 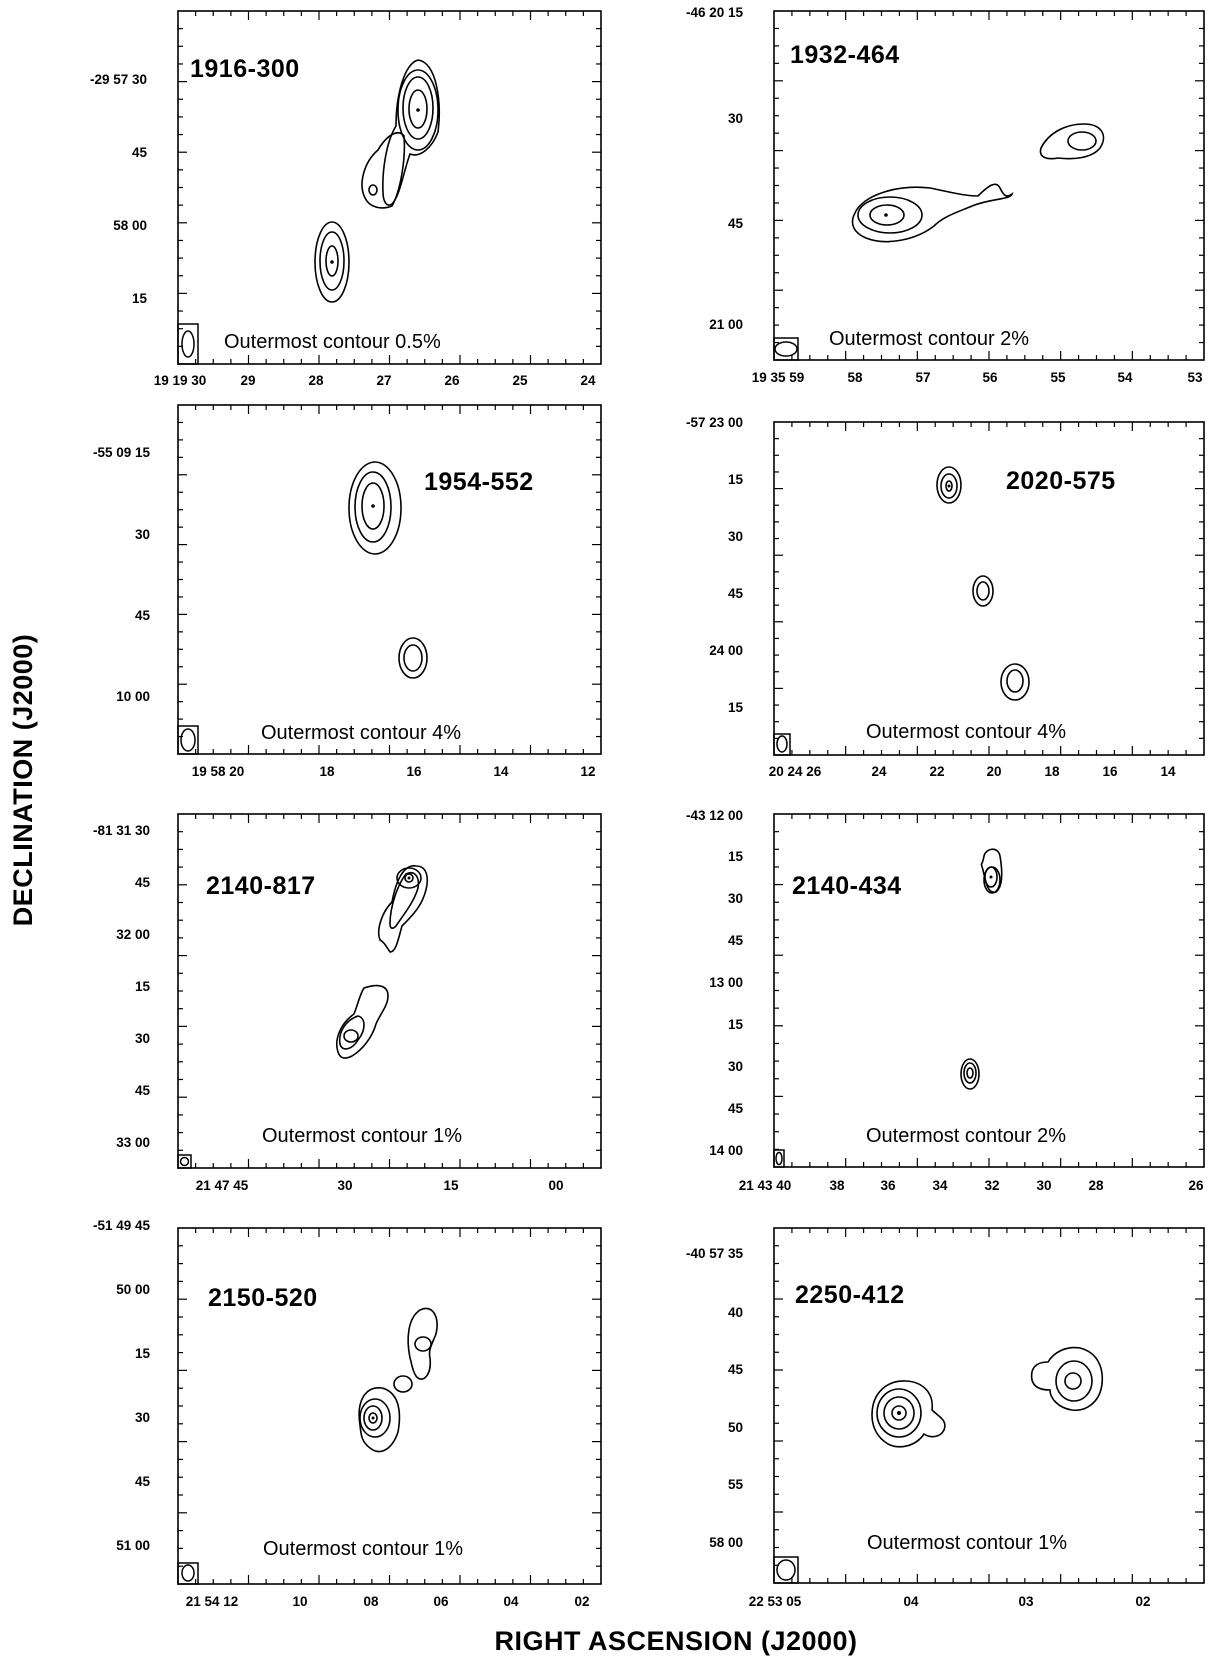 I want to click on x-tick-label: 24, so click(x=879, y=771).